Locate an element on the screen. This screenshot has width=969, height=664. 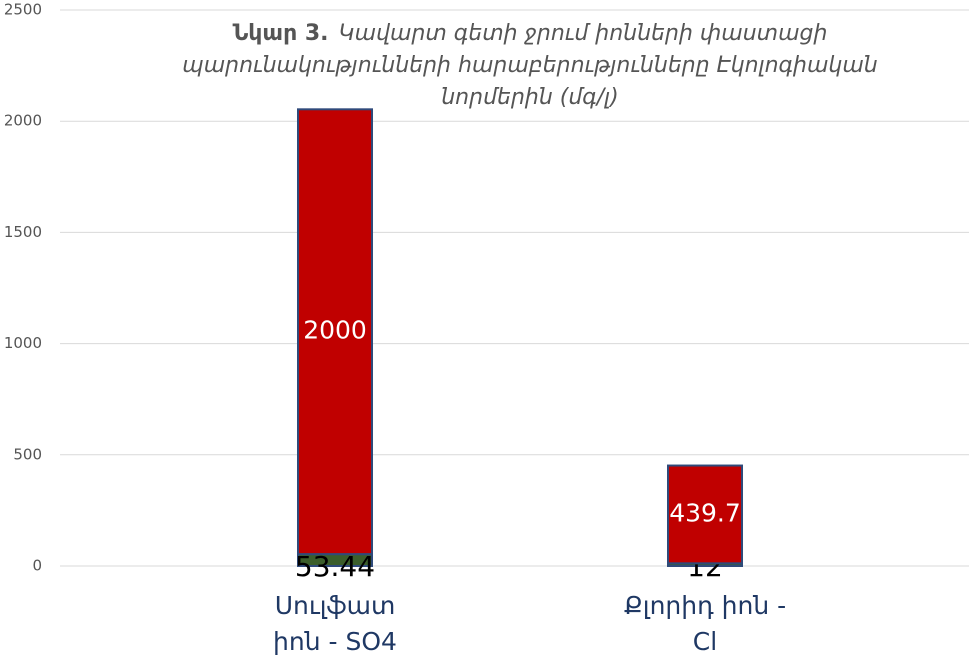
title-number: Նկար 3. is located at coordinates (280, 33).